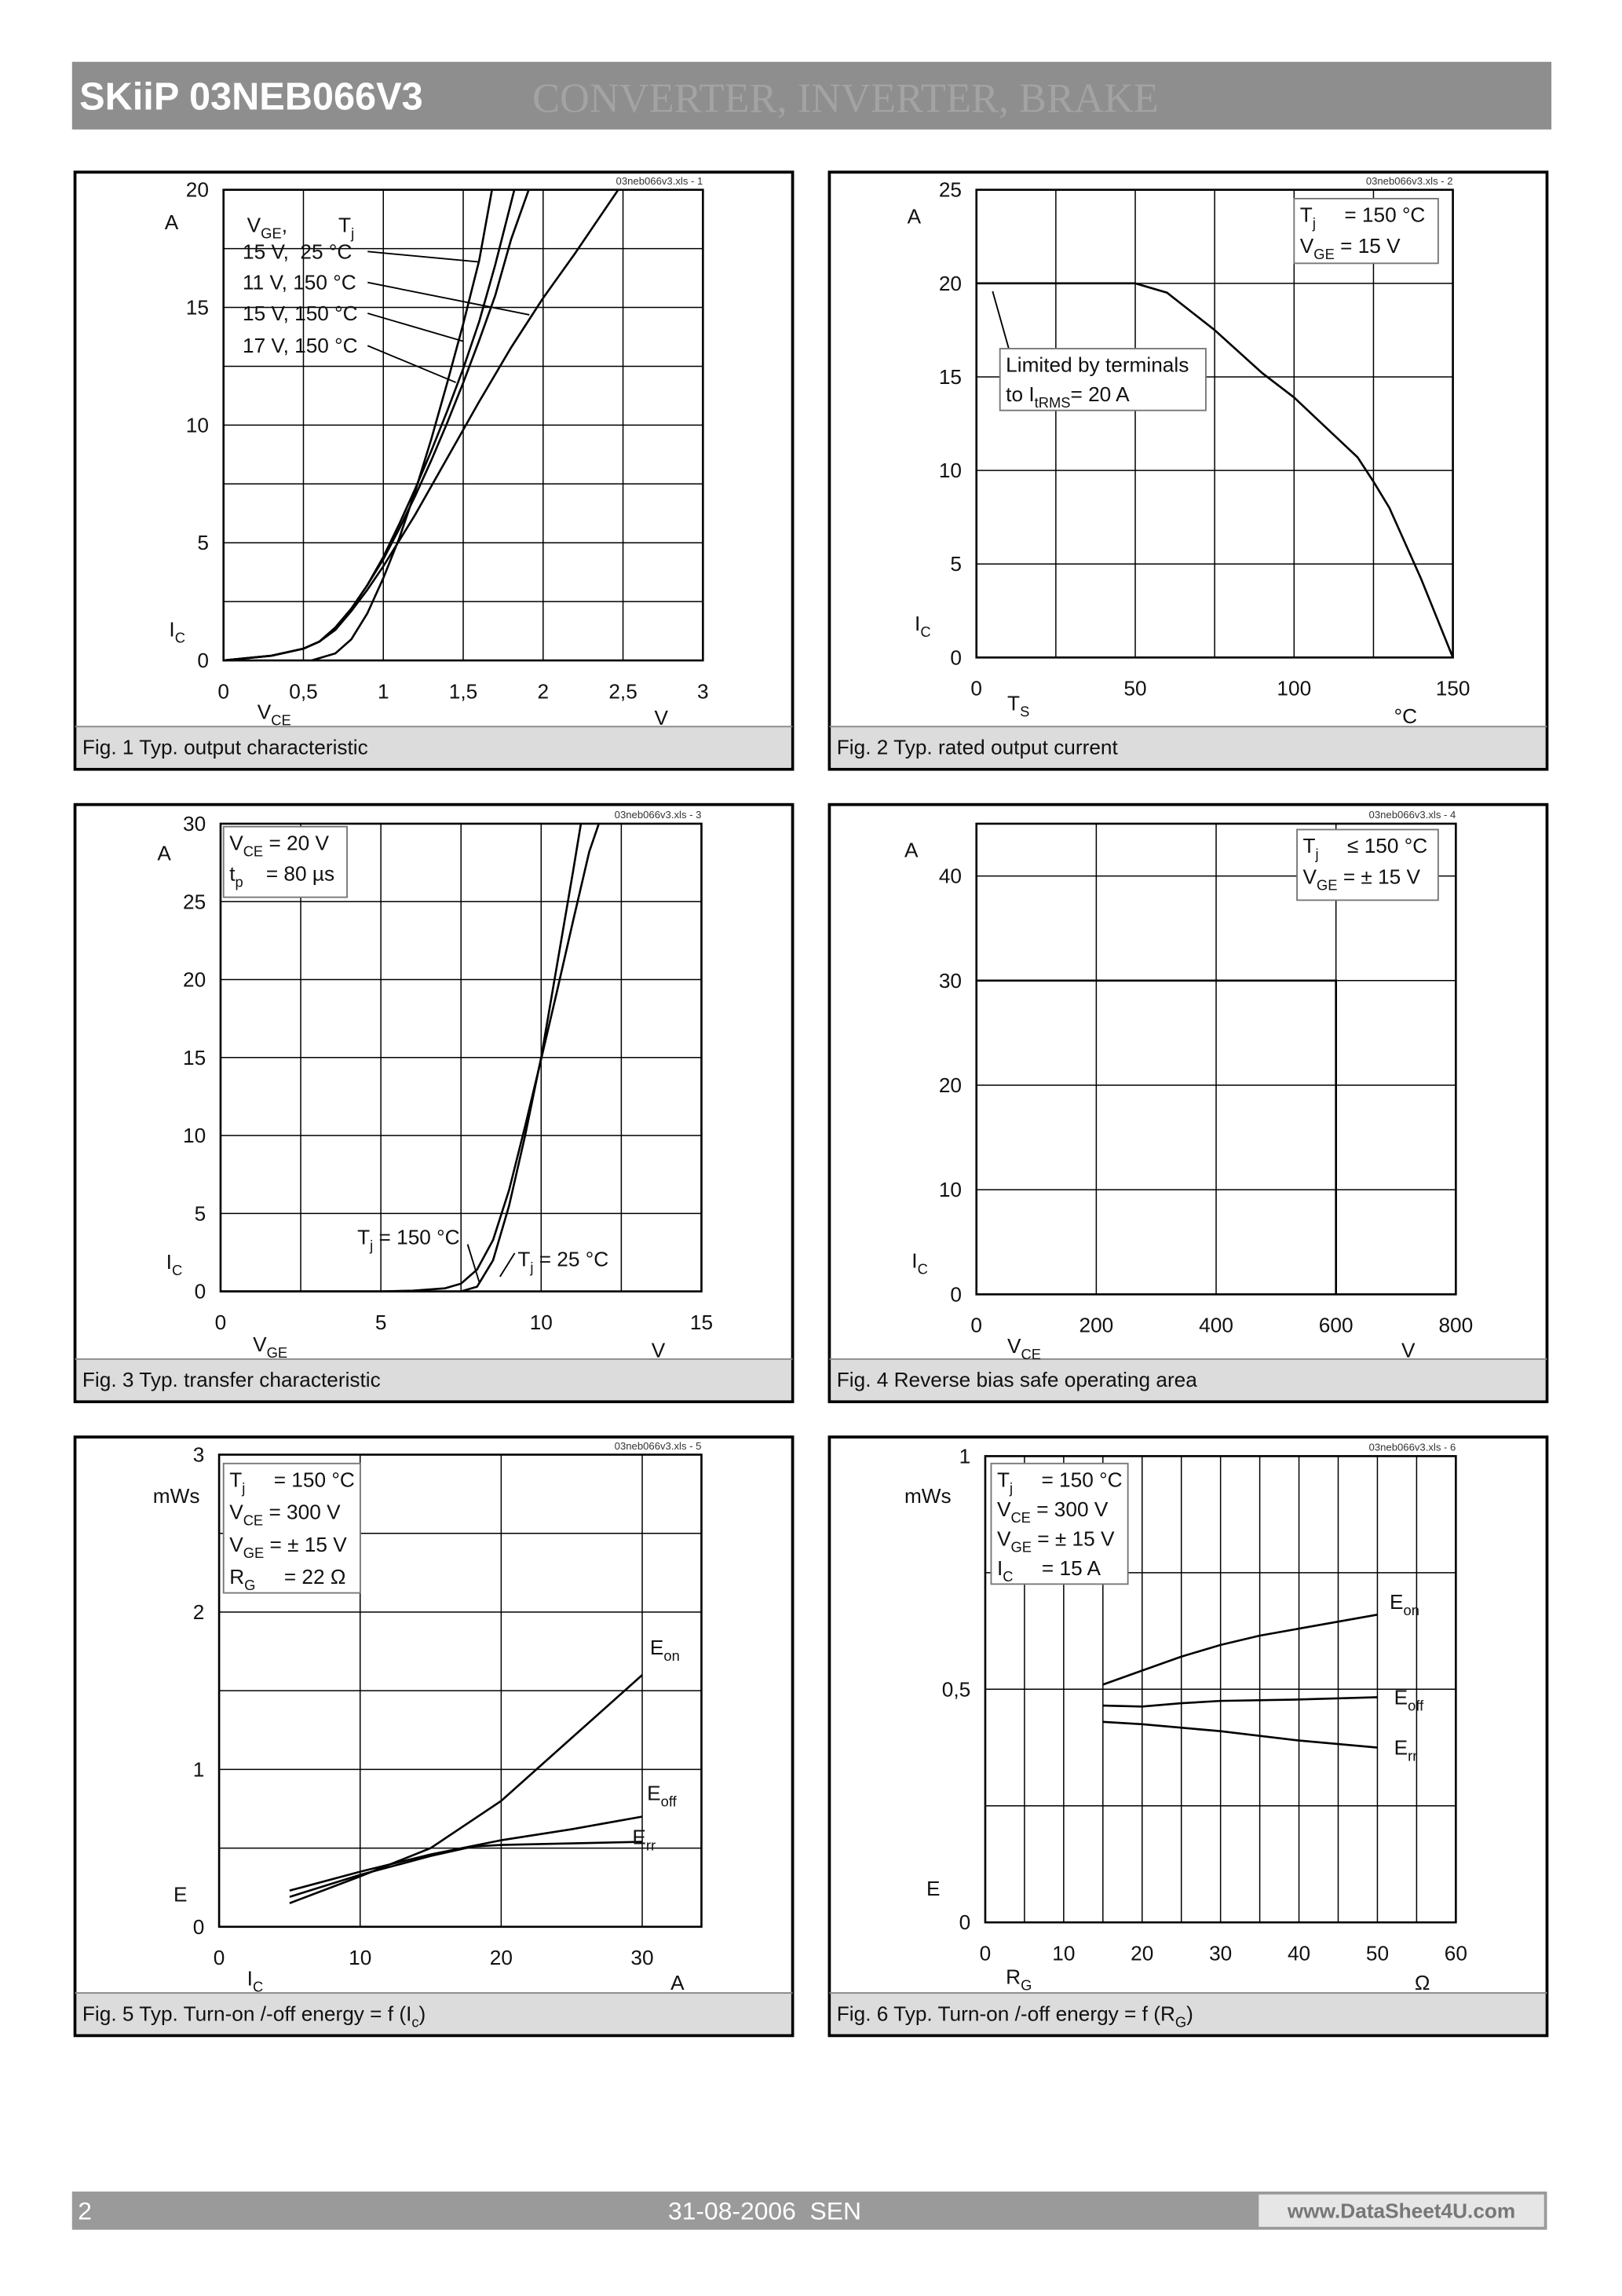 This screenshot has height=2296, width=1622. Describe the element at coordinates (950, 283) in the screenshot. I see `y-tick-label: 20` at that location.